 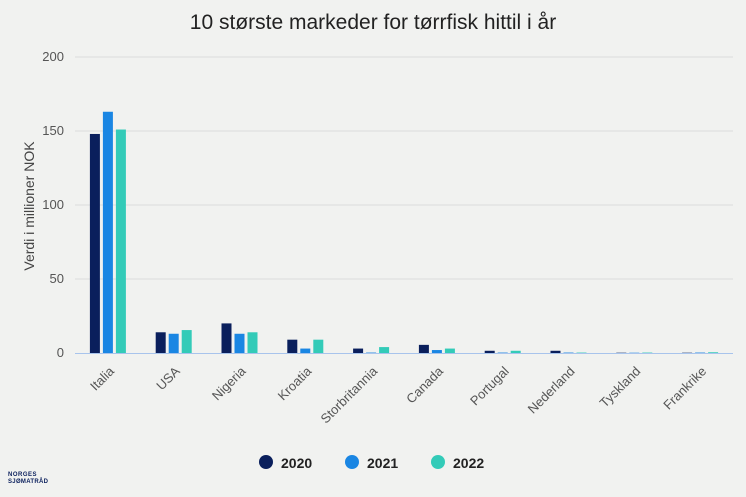 I want to click on y-tick-label: 0, so click(x=60, y=352).